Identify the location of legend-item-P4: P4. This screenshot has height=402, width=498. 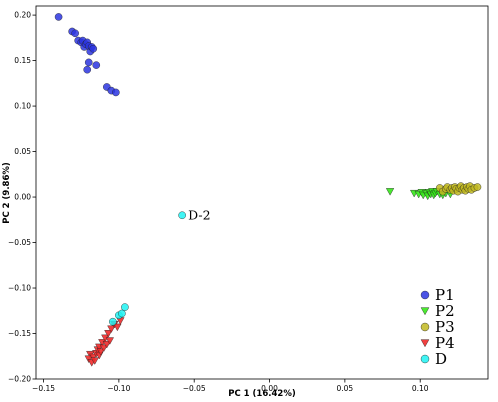
(437, 343).